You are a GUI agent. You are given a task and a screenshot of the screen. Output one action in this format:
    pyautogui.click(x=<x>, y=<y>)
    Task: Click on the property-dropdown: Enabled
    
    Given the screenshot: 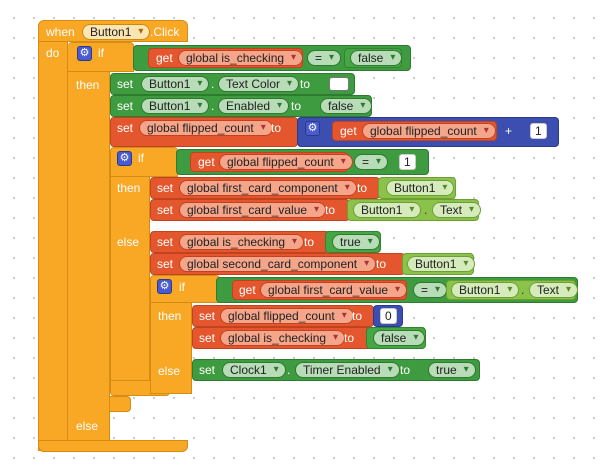 What is the action you would take?
    pyautogui.click(x=254, y=106)
    